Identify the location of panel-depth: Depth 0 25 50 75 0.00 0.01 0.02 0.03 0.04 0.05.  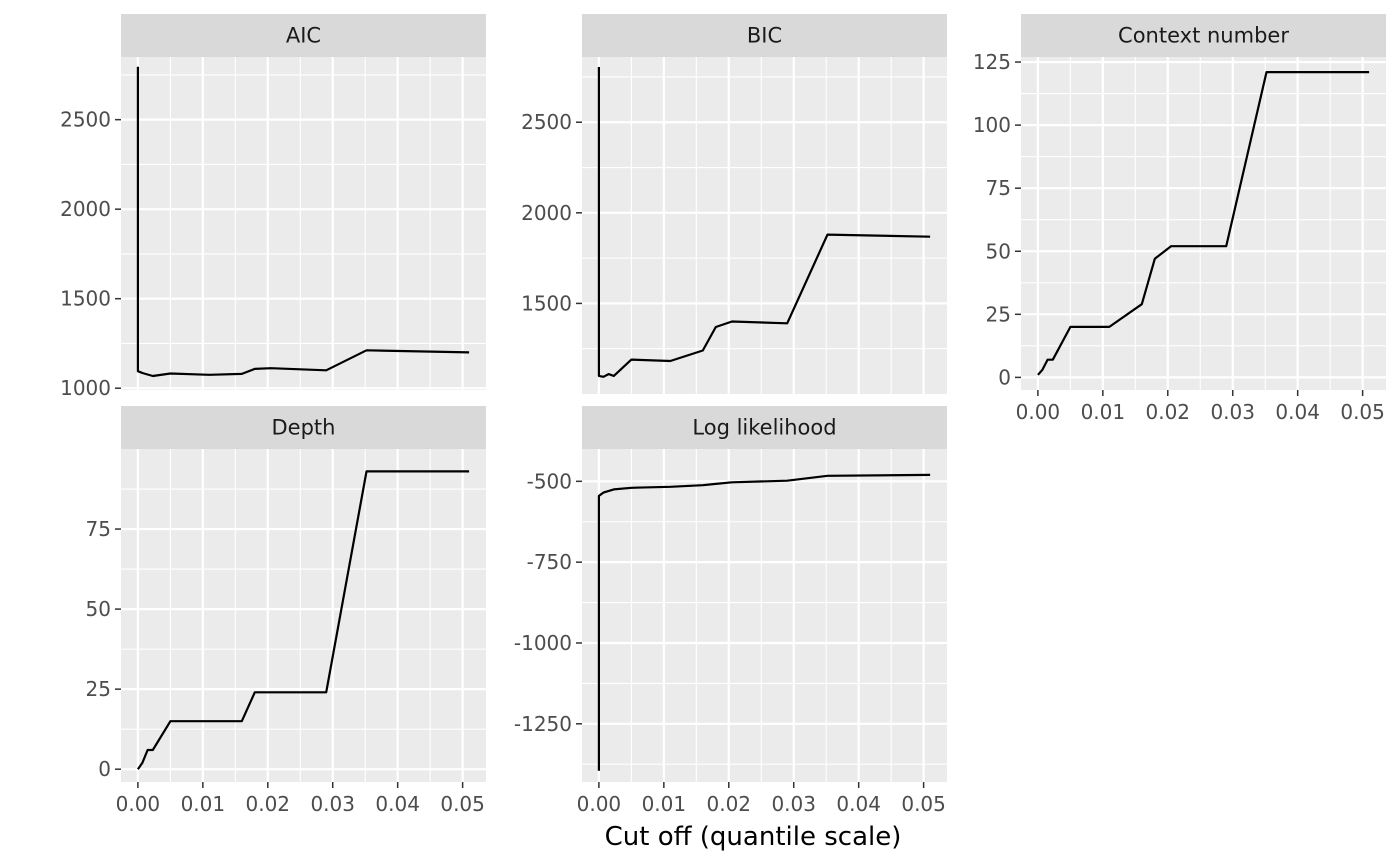
(286, 611).